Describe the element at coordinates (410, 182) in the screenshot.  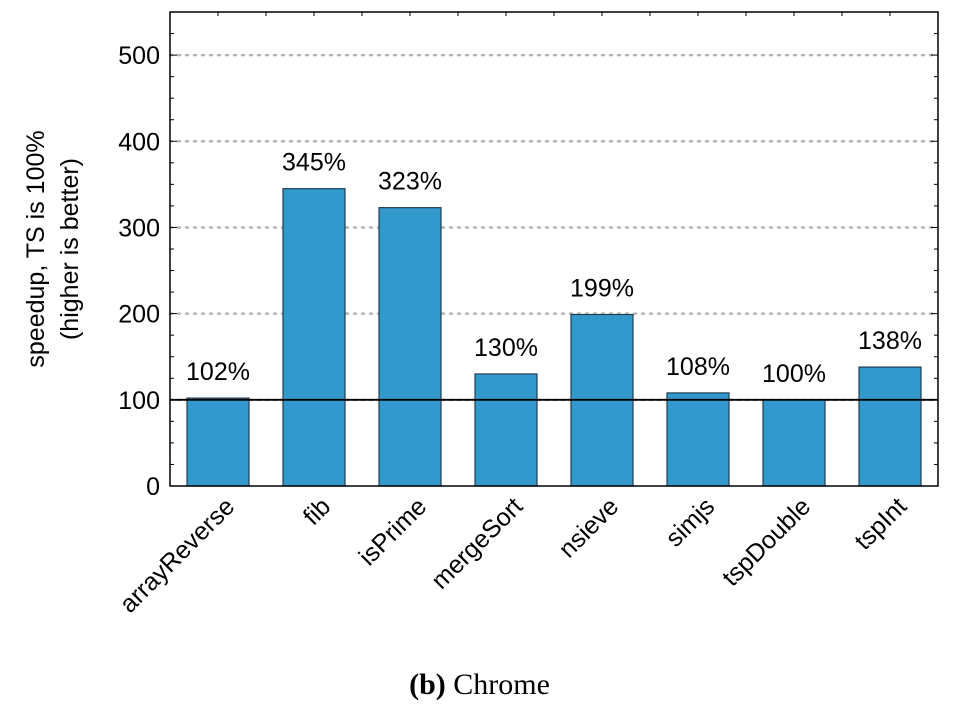
I see `data-label-isPrime: 323%` at that location.